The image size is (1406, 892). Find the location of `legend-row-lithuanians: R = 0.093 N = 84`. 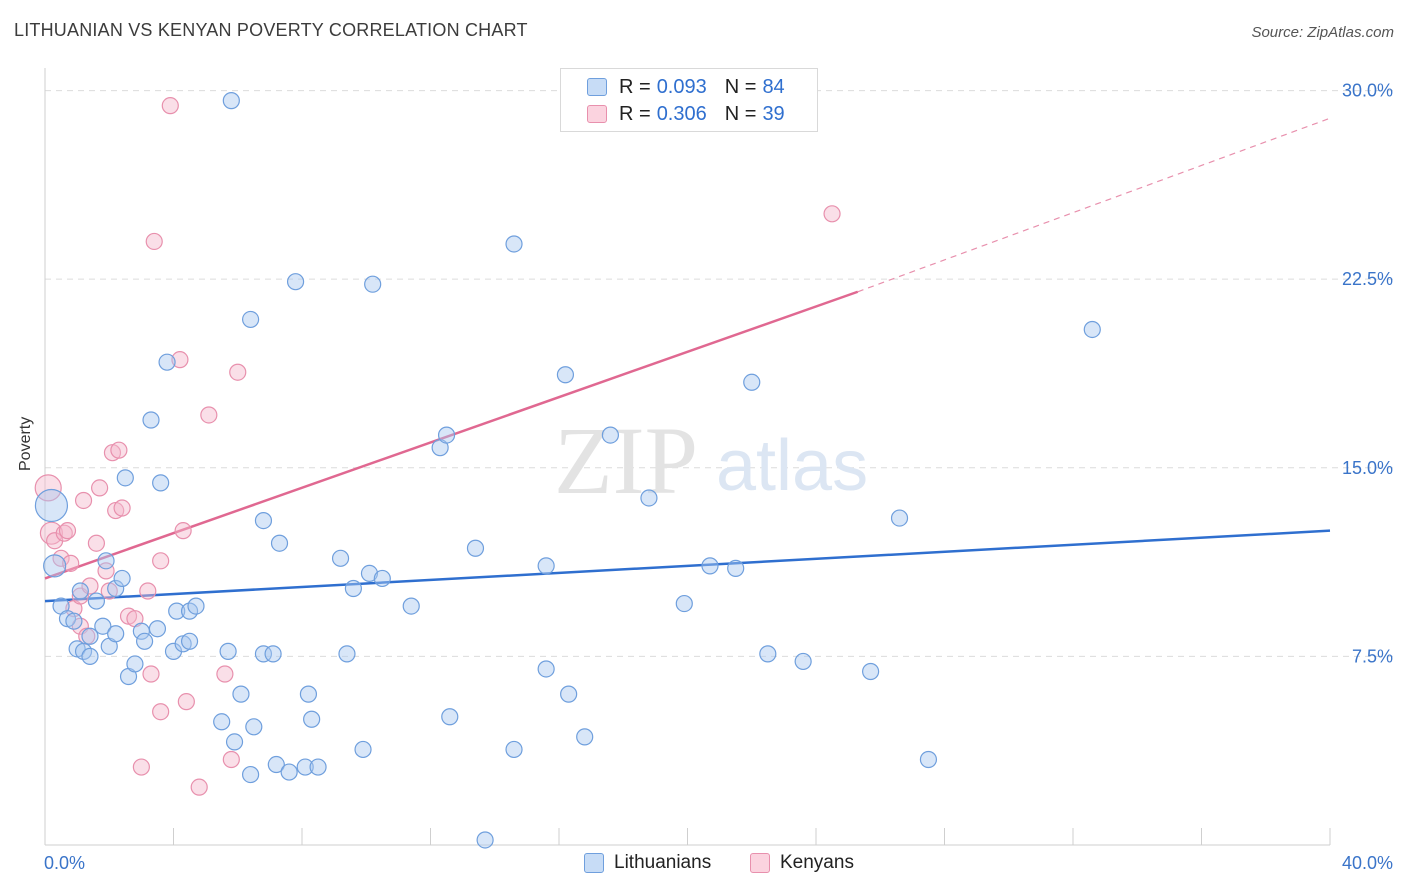

legend-row-lithuanians: R = 0.093 N = 84 is located at coordinates (686, 87).